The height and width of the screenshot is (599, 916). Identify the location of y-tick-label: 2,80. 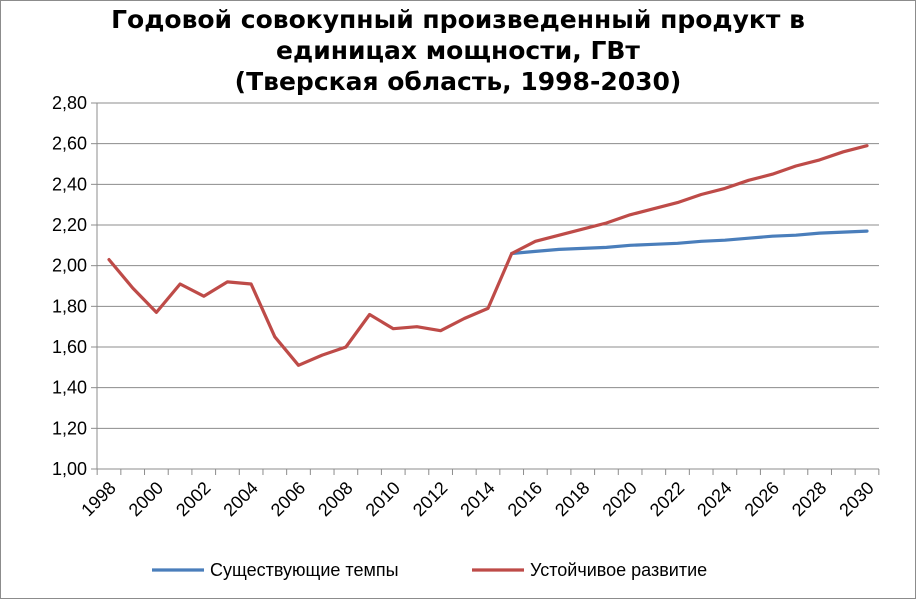
(69, 103).